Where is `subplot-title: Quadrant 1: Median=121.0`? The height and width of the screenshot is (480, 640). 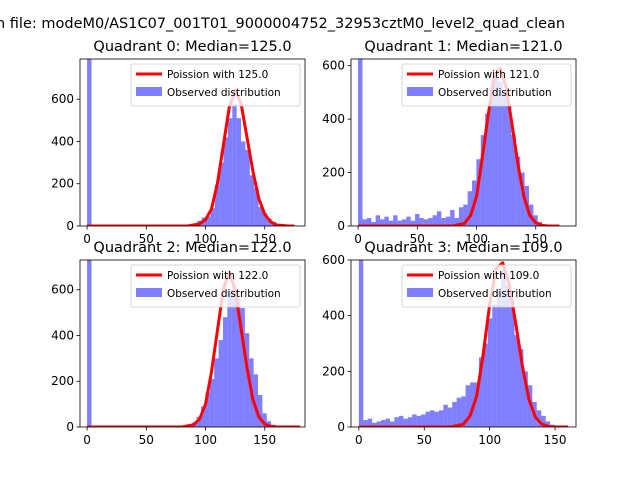
subplot-title: Quadrant 1: Median=121.0 is located at coordinates (463, 47).